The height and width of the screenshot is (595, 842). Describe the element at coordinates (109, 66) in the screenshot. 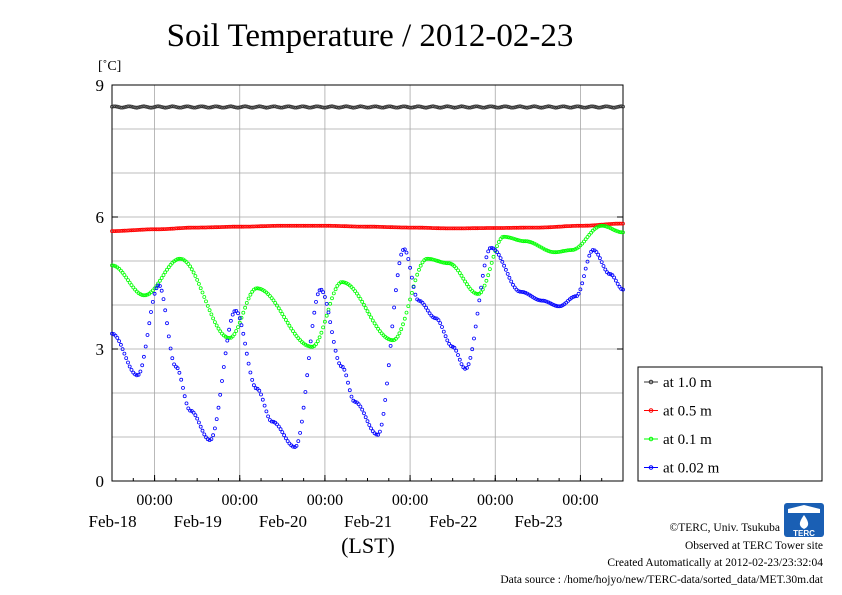

I see `y-axis-unit: [˚C]` at that location.